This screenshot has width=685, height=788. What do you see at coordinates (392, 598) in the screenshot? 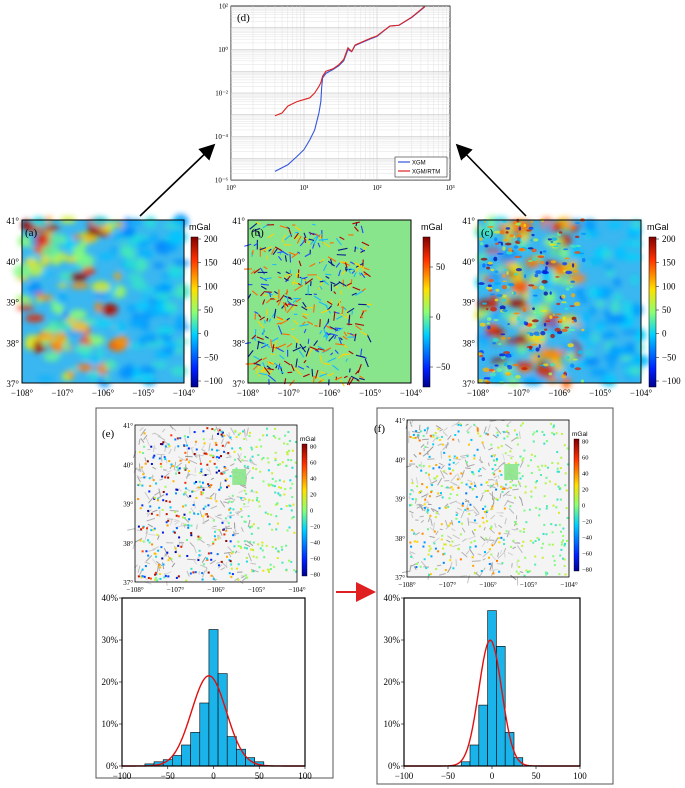
I see `y-tick-label: 40%` at bounding box center [392, 598].